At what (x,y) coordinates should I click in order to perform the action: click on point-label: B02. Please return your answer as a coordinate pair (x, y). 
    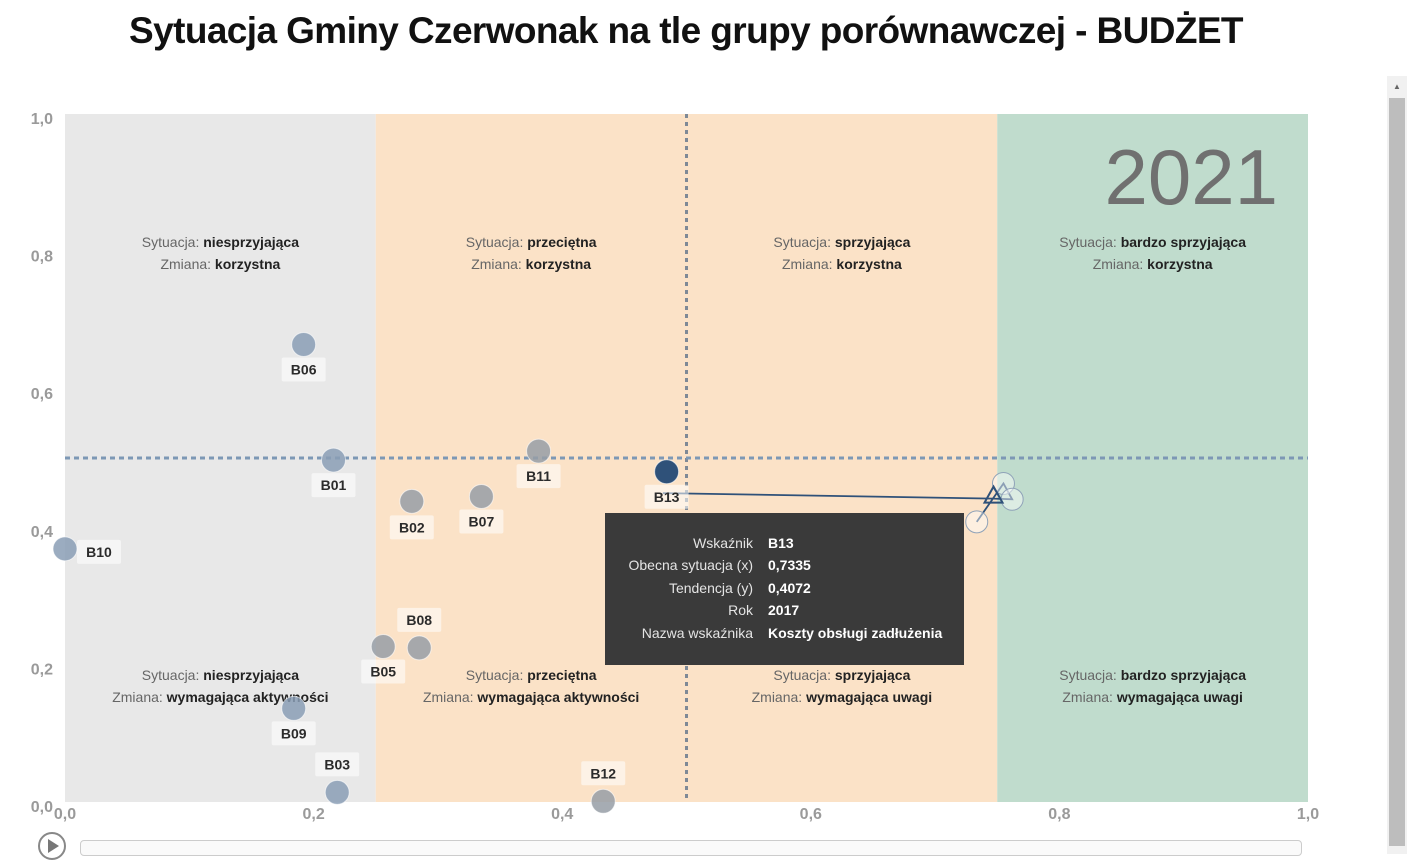
    Looking at the image, I should click on (412, 527).